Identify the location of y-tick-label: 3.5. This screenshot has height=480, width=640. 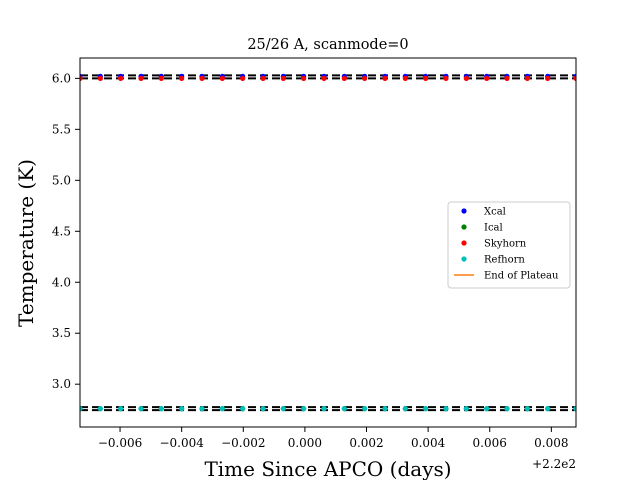
(61, 333).